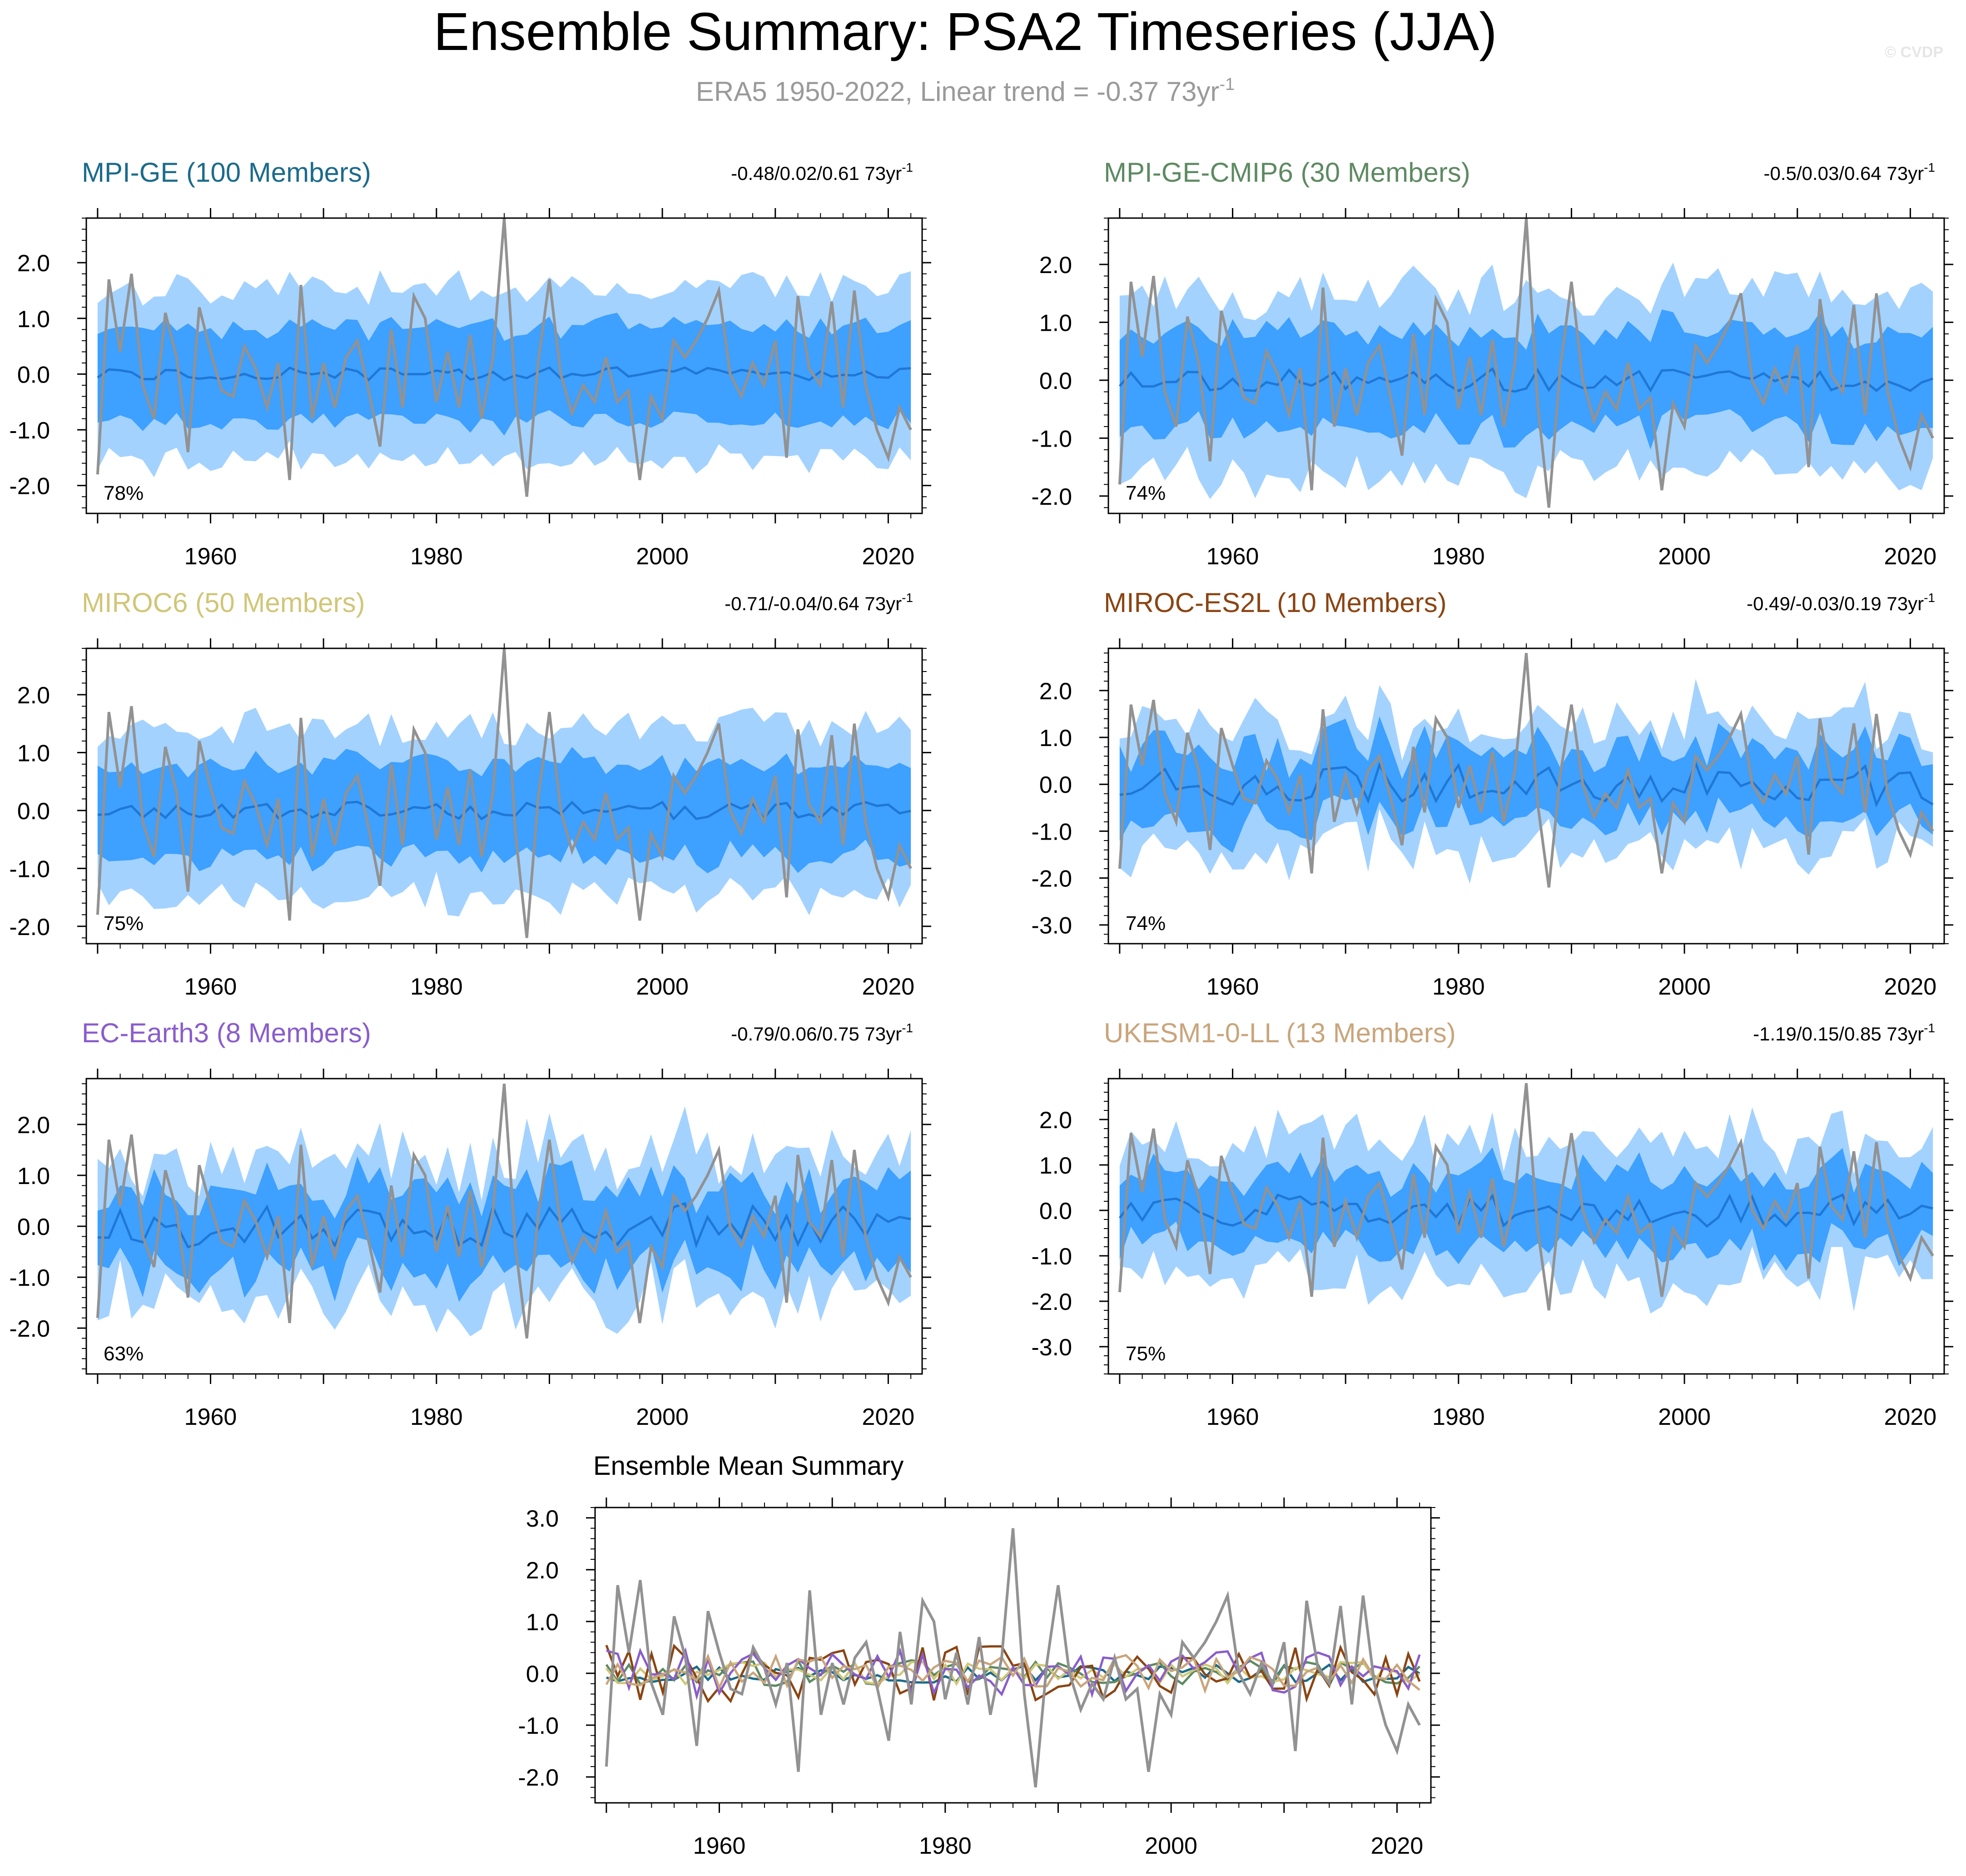  Describe the element at coordinates (1914, 52) in the screenshot. I see `watermark: © CVDP` at that location.